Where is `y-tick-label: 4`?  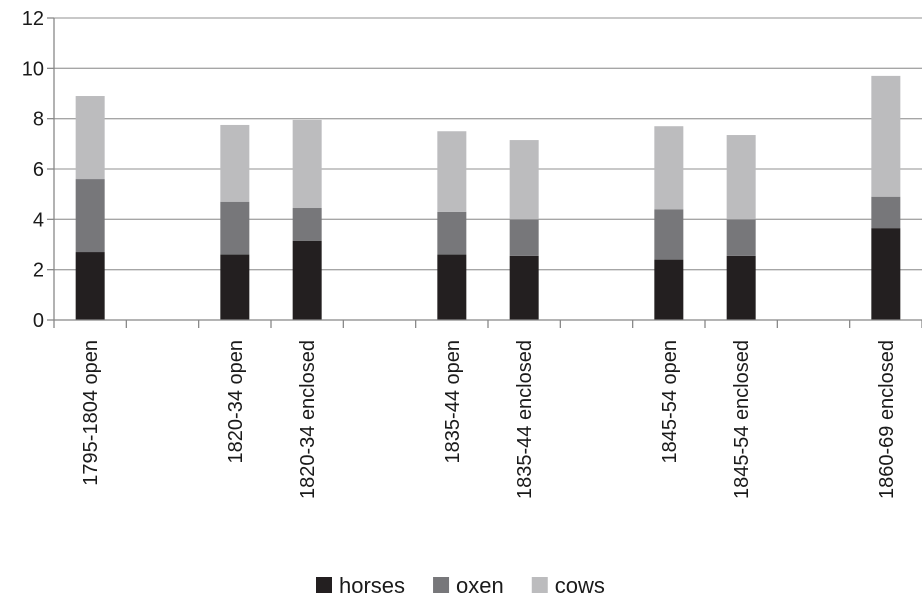
y-tick-label: 4 is located at coordinates (38, 220).